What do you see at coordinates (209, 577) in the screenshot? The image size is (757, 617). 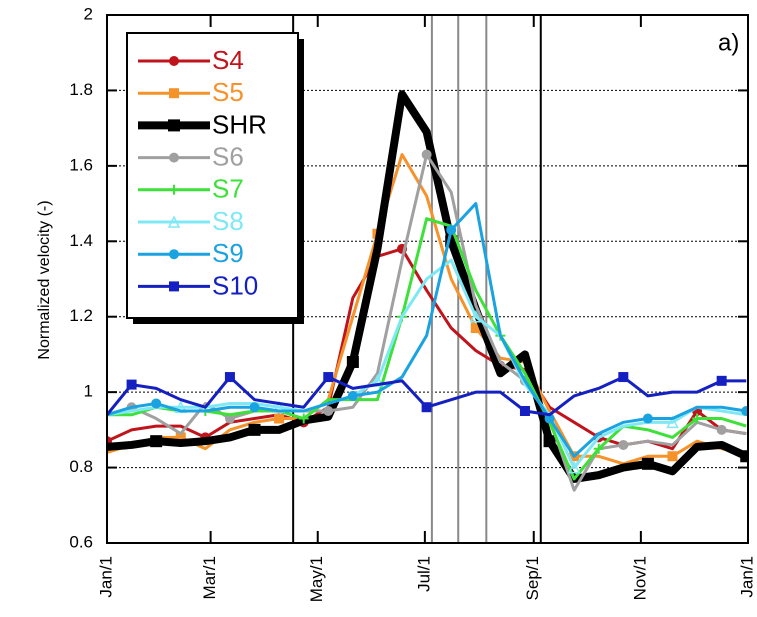 I see `x-tick-label: Mar/1` at bounding box center [209, 577].